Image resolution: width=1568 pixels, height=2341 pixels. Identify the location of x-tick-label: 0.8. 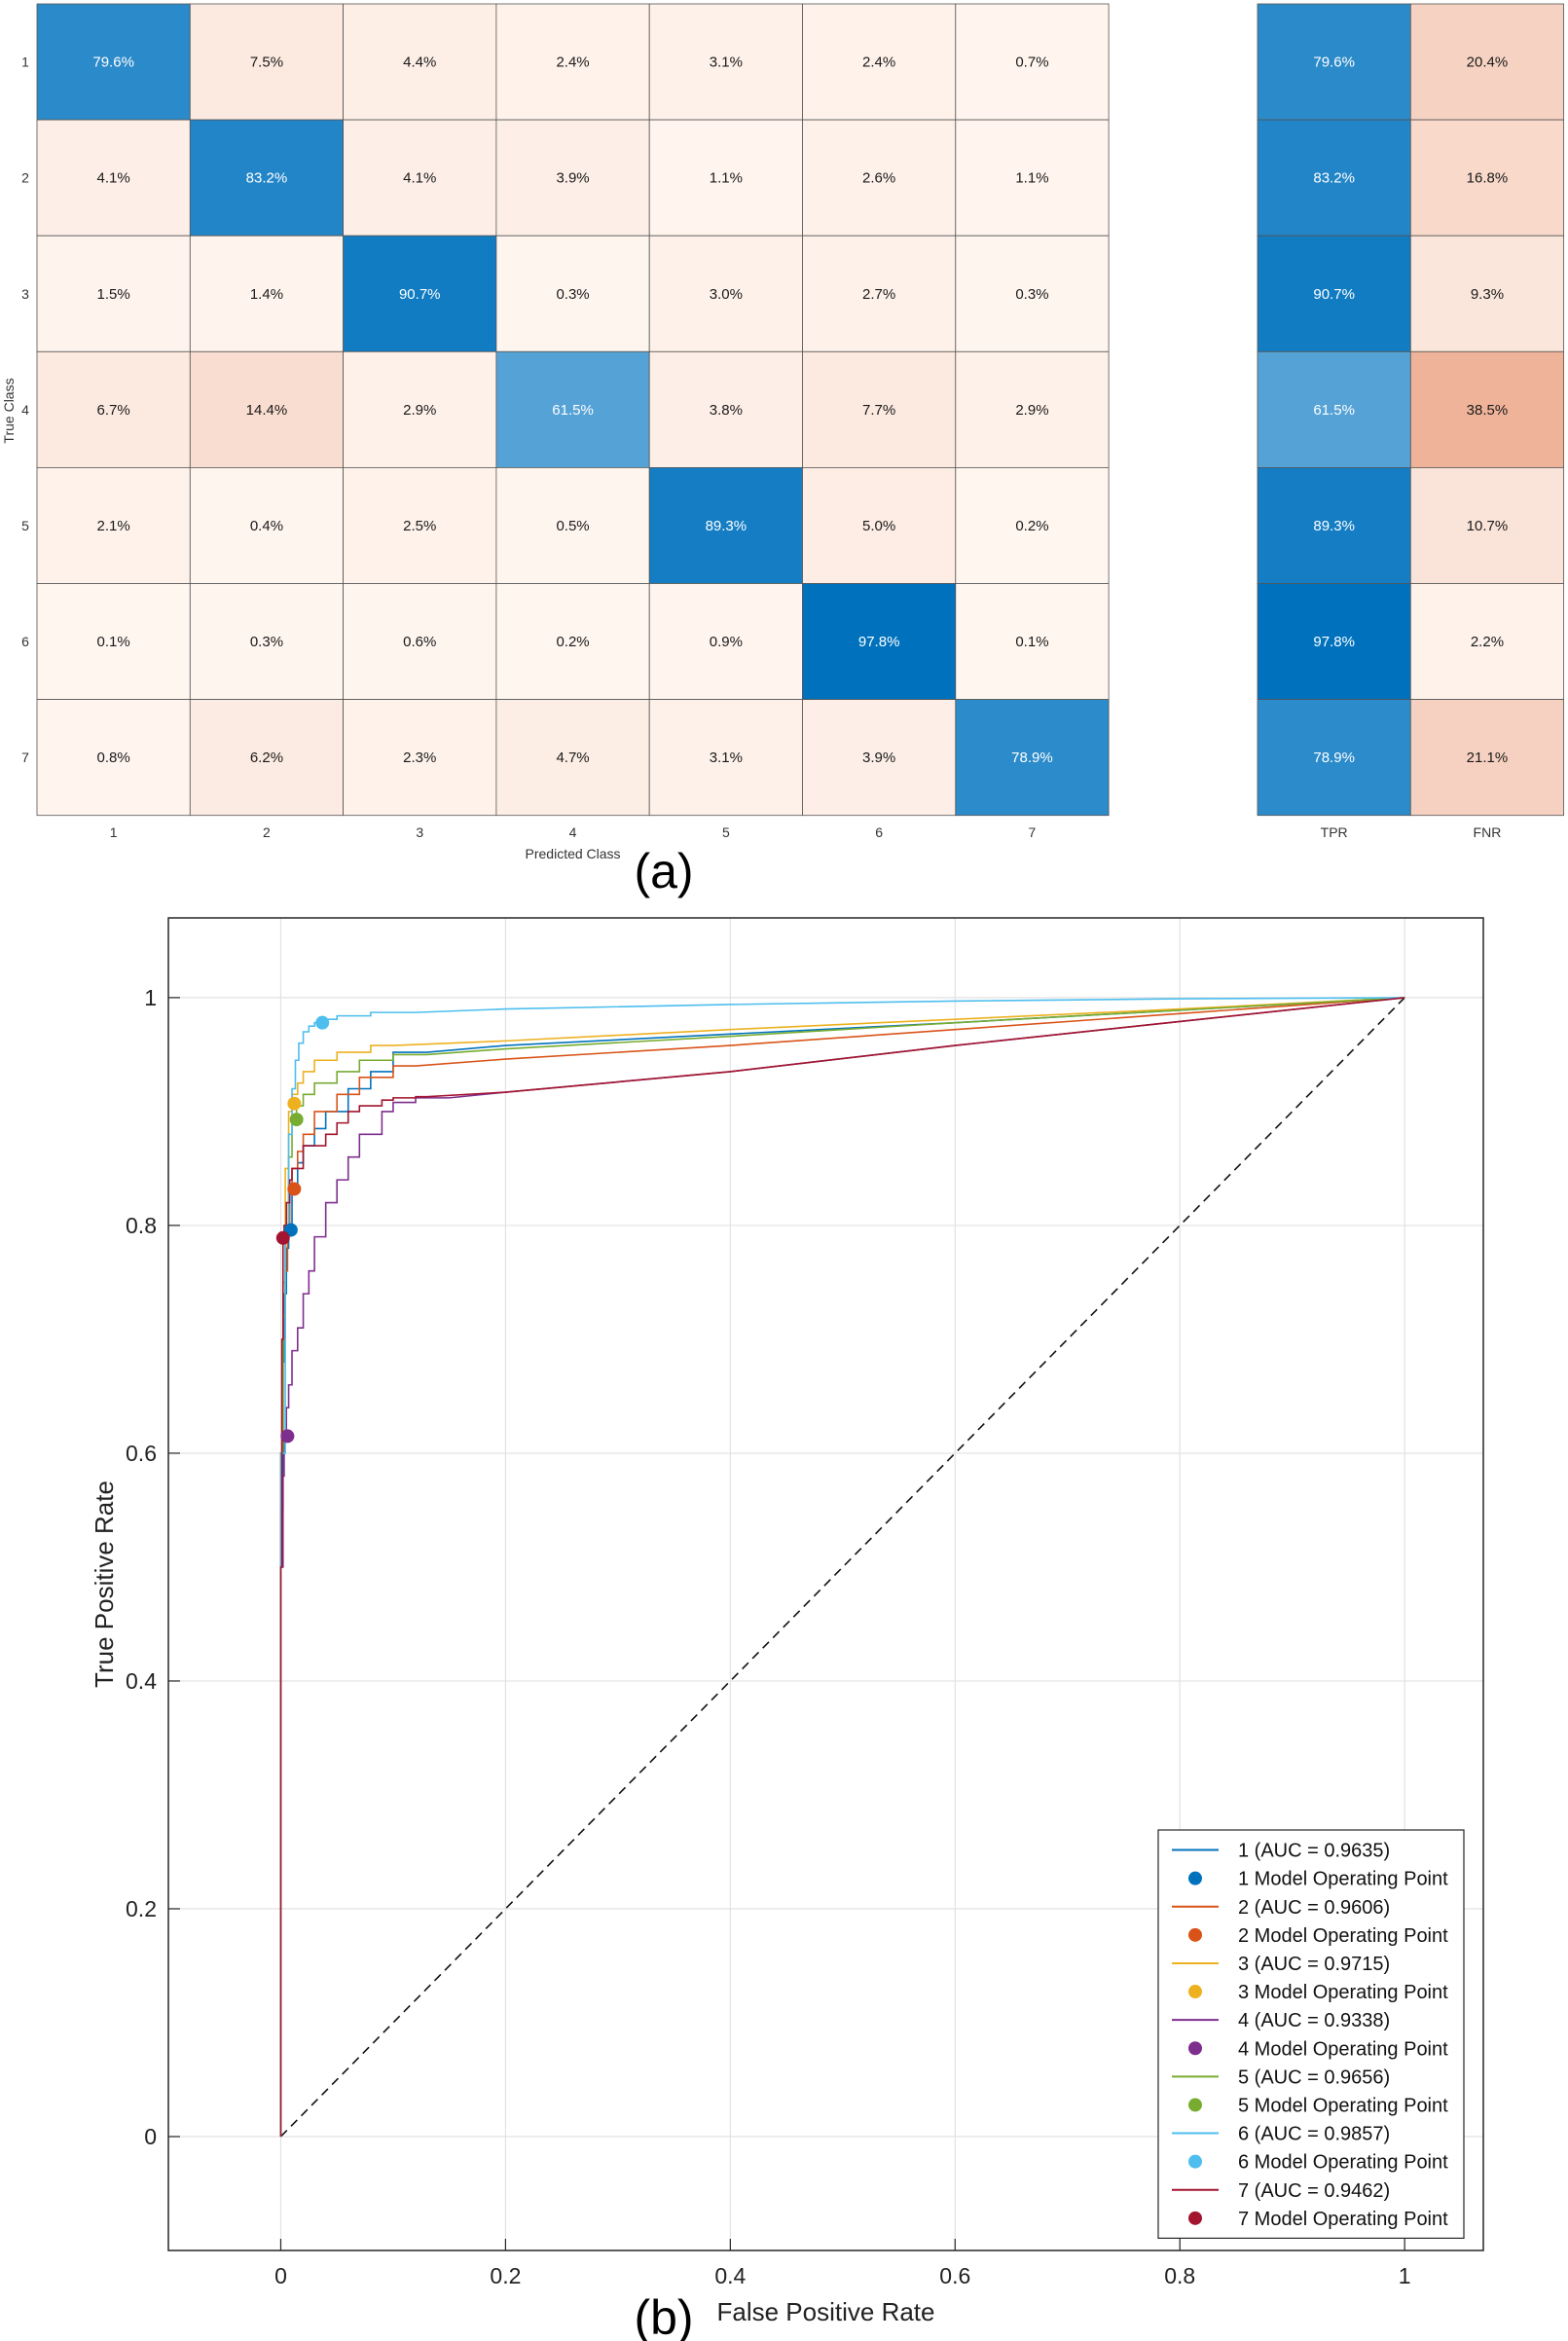
(1179, 2275).